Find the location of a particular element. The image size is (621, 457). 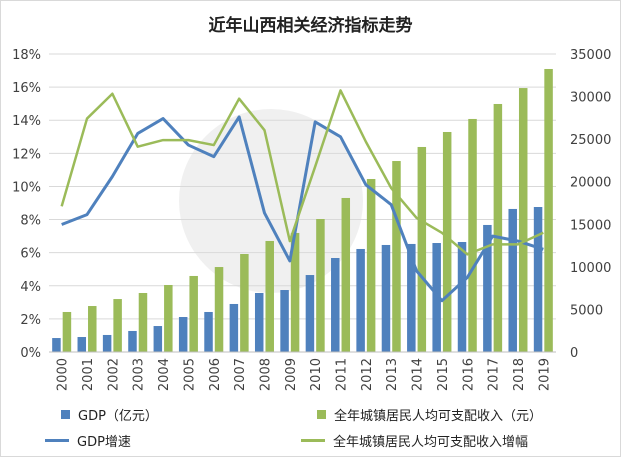

legend-income: 全年城镇居民人均可支配收入（元） is located at coordinates (429, 414).